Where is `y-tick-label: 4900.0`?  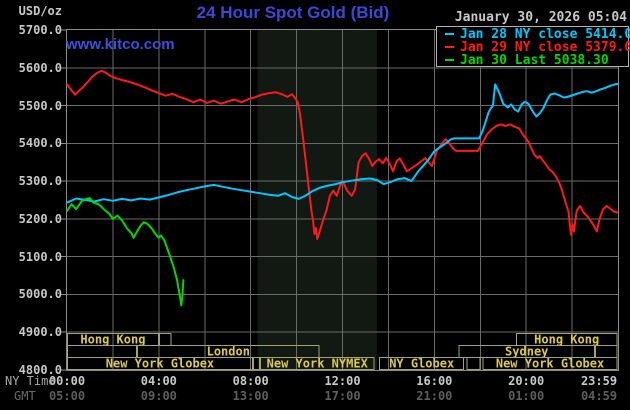
y-tick-label: 4900.0 is located at coordinates (40, 332).